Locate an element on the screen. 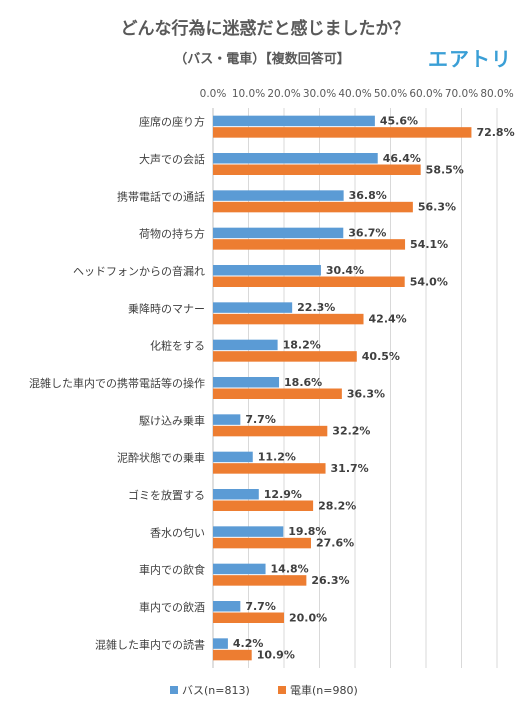  data-label-train-0: 72.8% is located at coordinates (495, 132).